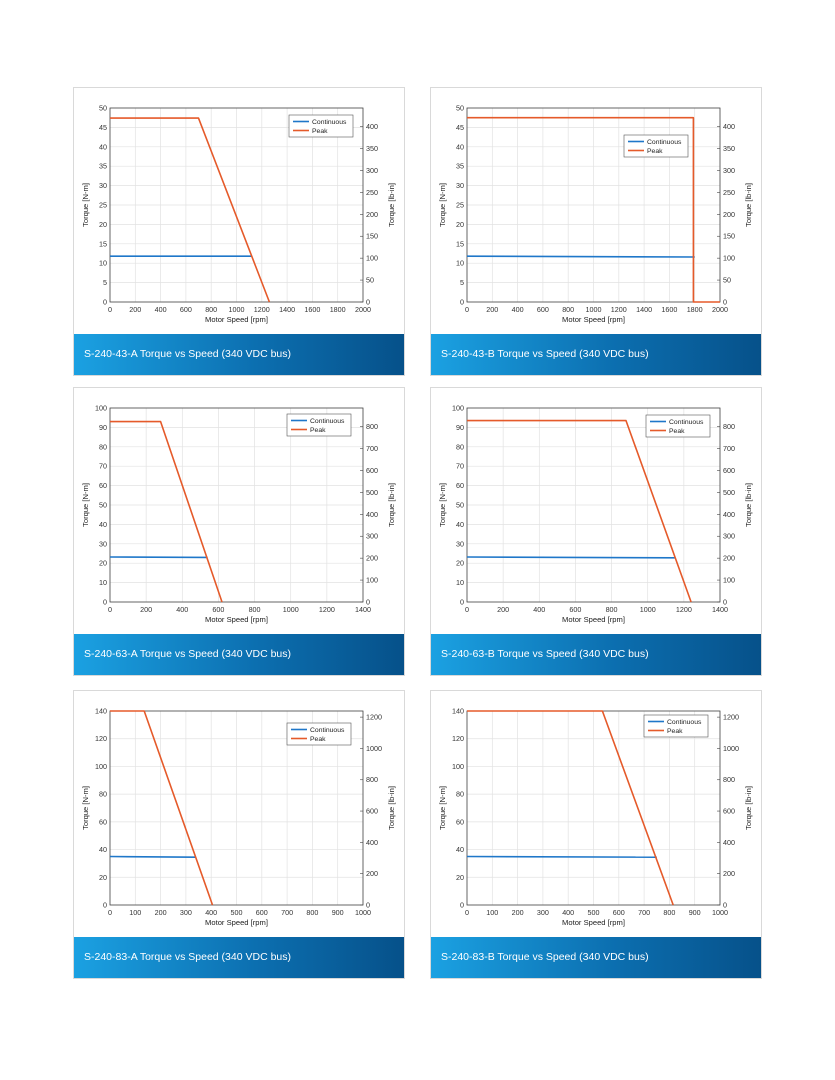 The width and height of the screenshot is (835, 1080). Describe the element at coordinates (327, 421) in the screenshot. I see `legend-label: Continuous` at that location.